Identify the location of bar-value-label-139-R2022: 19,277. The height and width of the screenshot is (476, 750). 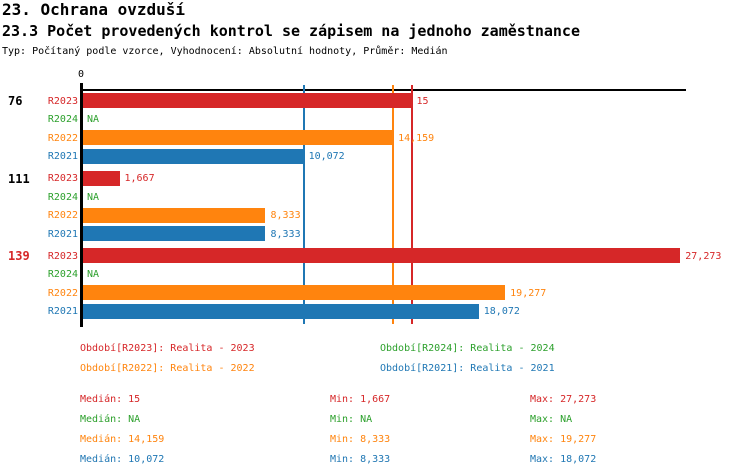
(528, 293).